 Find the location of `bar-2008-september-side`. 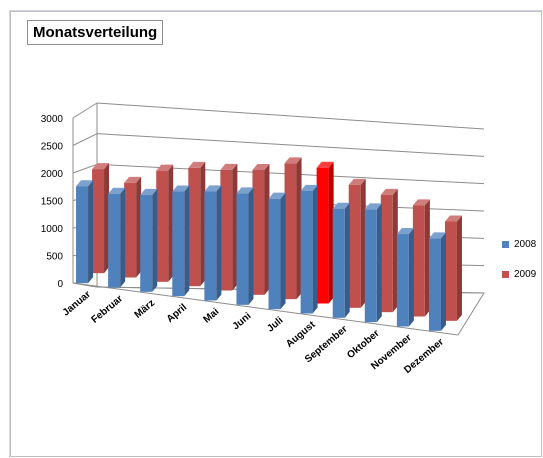

bar-2008-september-side is located at coordinates (347, 260).